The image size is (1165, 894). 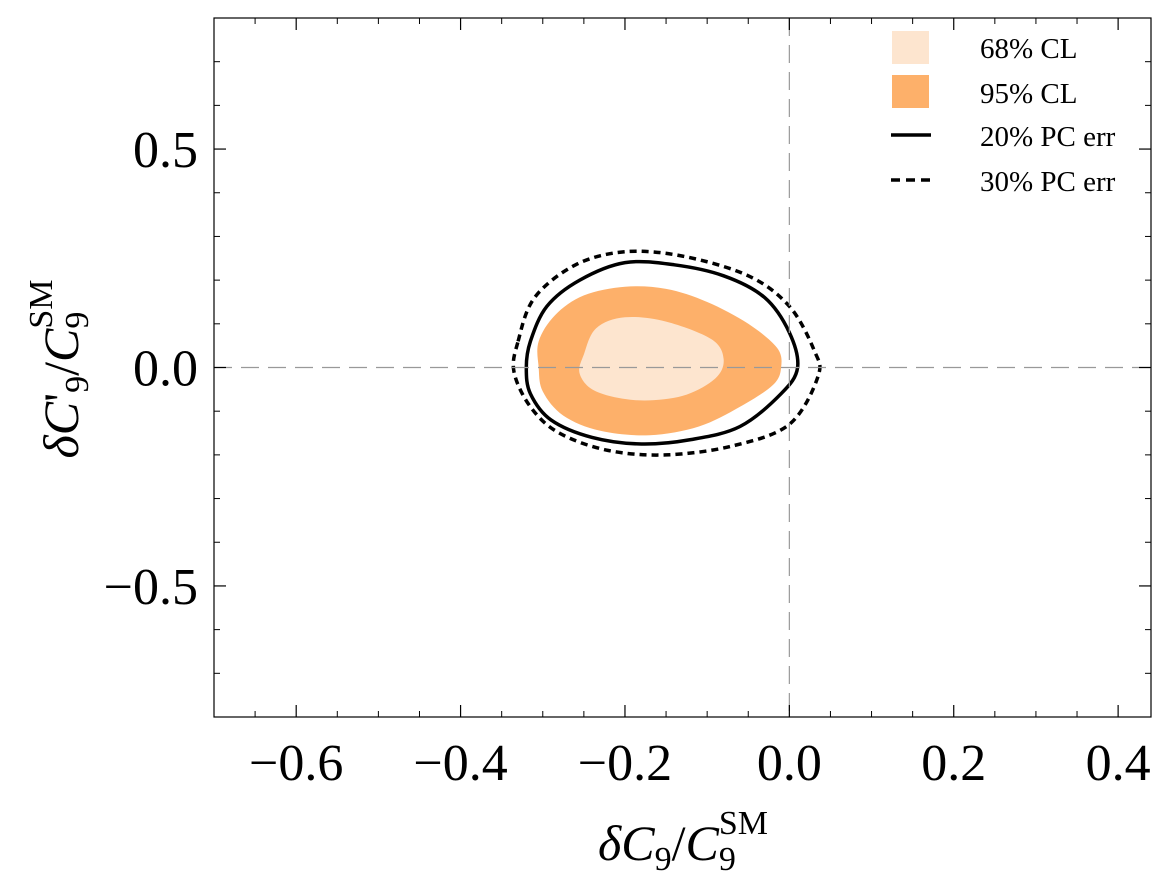 What do you see at coordinates (59, 368) in the screenshot?
I see `y-axis-label: δC'9/C9SM` at bounding box center [59, 368].